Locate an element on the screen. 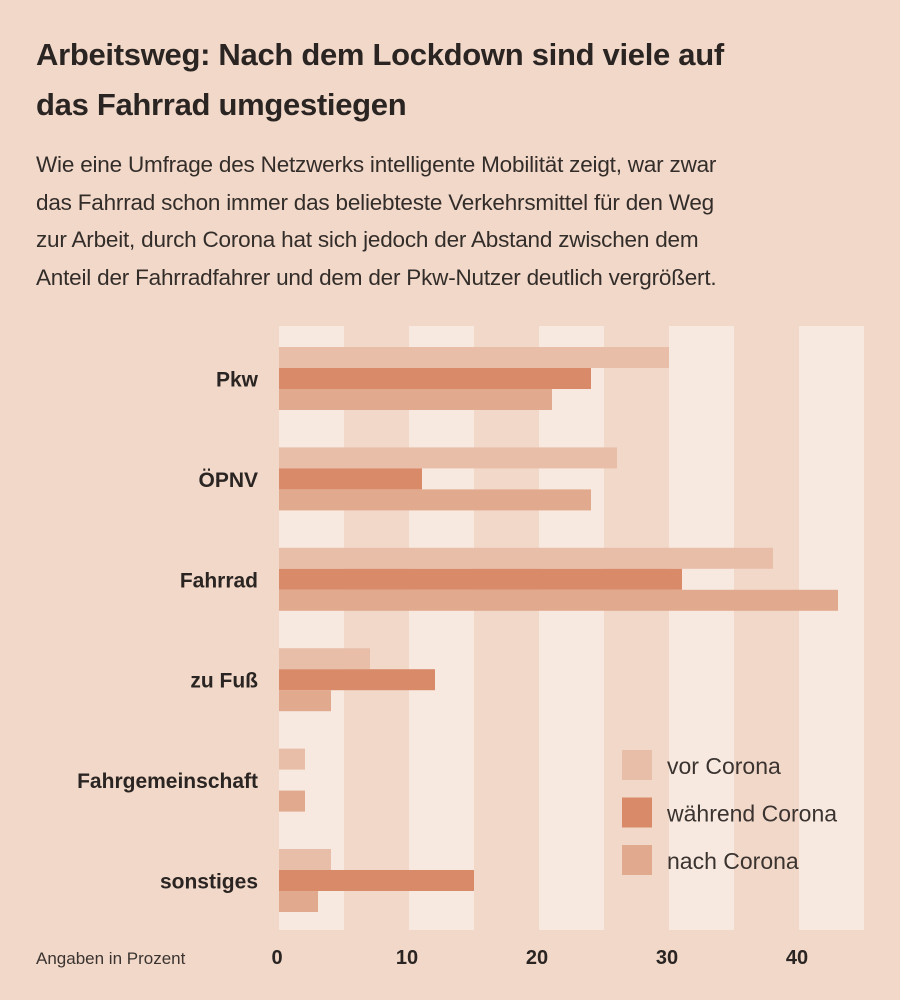 The width and height of the screenshot is (900, 1000). x-axis-ticks: 0 10 20 30 40 is located at coordinates (539, 958).